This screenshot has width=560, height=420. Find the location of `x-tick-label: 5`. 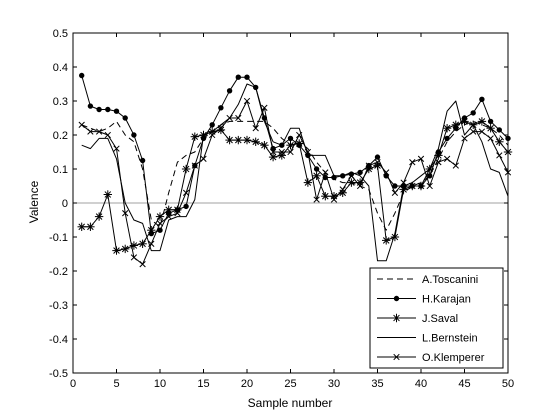

x-tick-label: 5 is located at coordinates (116, 384).